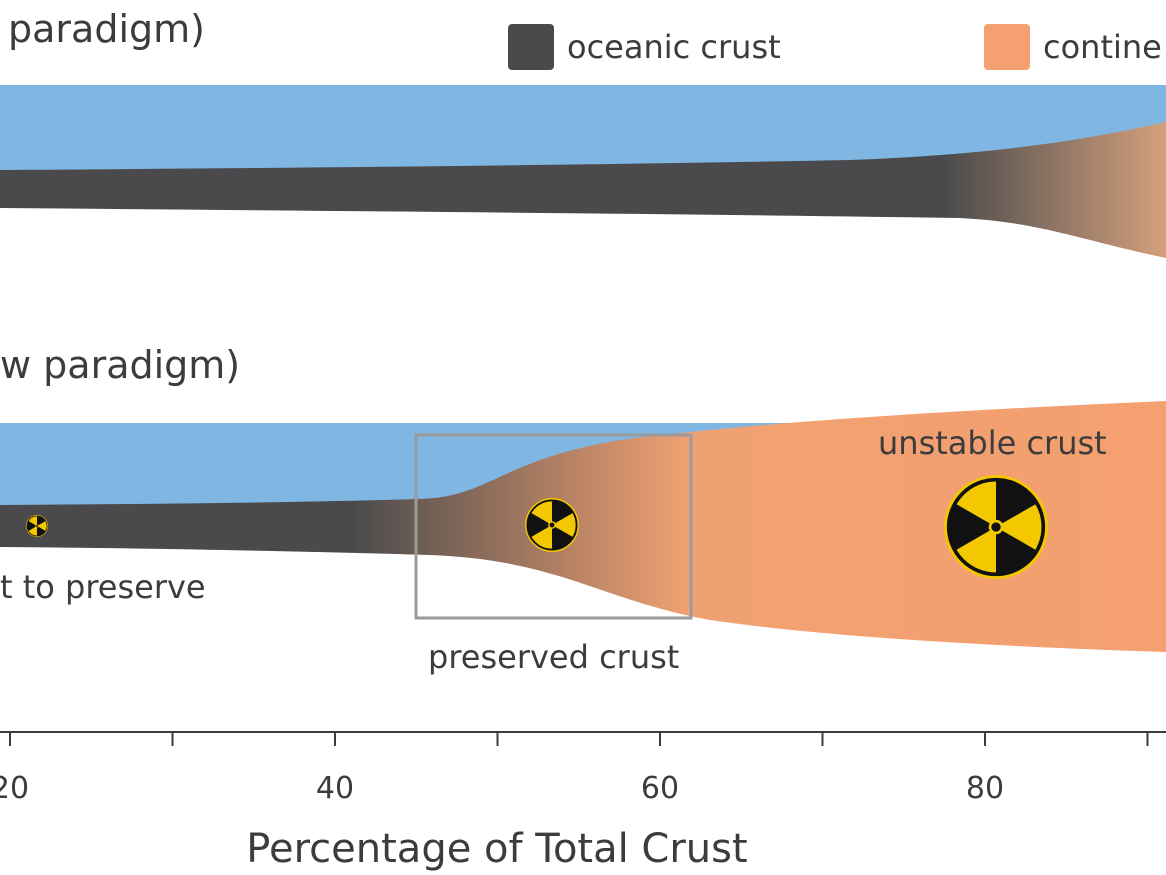  Describe the element at coordinates (335, 788) in the screenshot. I see `x-tick-label: 40` at that location.